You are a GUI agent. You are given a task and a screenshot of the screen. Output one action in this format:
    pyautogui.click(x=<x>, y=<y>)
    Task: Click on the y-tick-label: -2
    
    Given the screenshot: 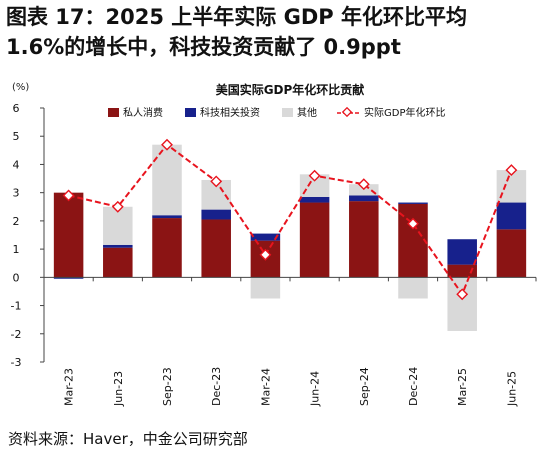 What is the action you would take?
    pyautogui.click(x=16, y=334)
    